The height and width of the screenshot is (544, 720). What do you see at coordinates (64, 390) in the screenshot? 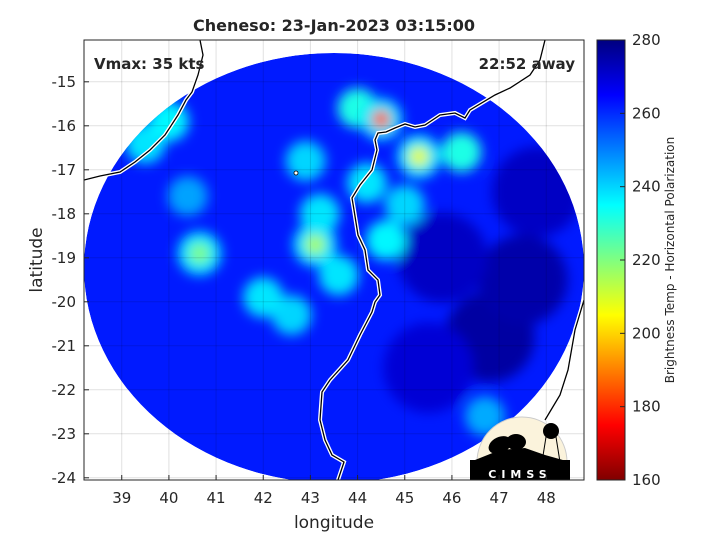
I see `y-tick-label: -22` at bounding box center [64, 390].